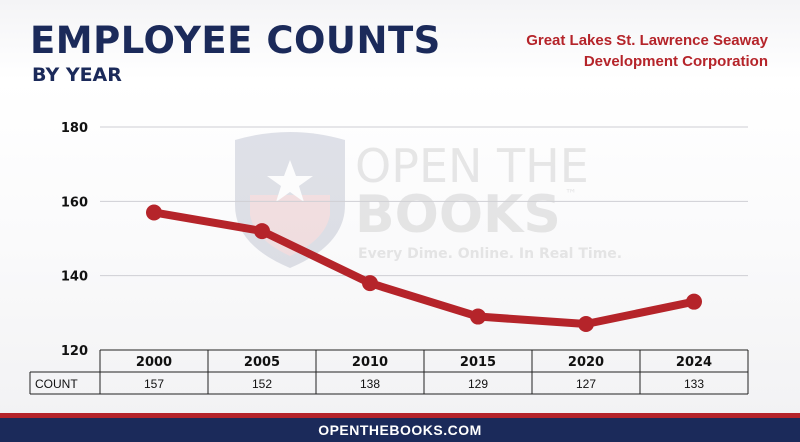 This screenshot has width=800, height=442. Describe the element at coordinates (478, 384) in the screenshot. I see `table-value: 129` at that location.